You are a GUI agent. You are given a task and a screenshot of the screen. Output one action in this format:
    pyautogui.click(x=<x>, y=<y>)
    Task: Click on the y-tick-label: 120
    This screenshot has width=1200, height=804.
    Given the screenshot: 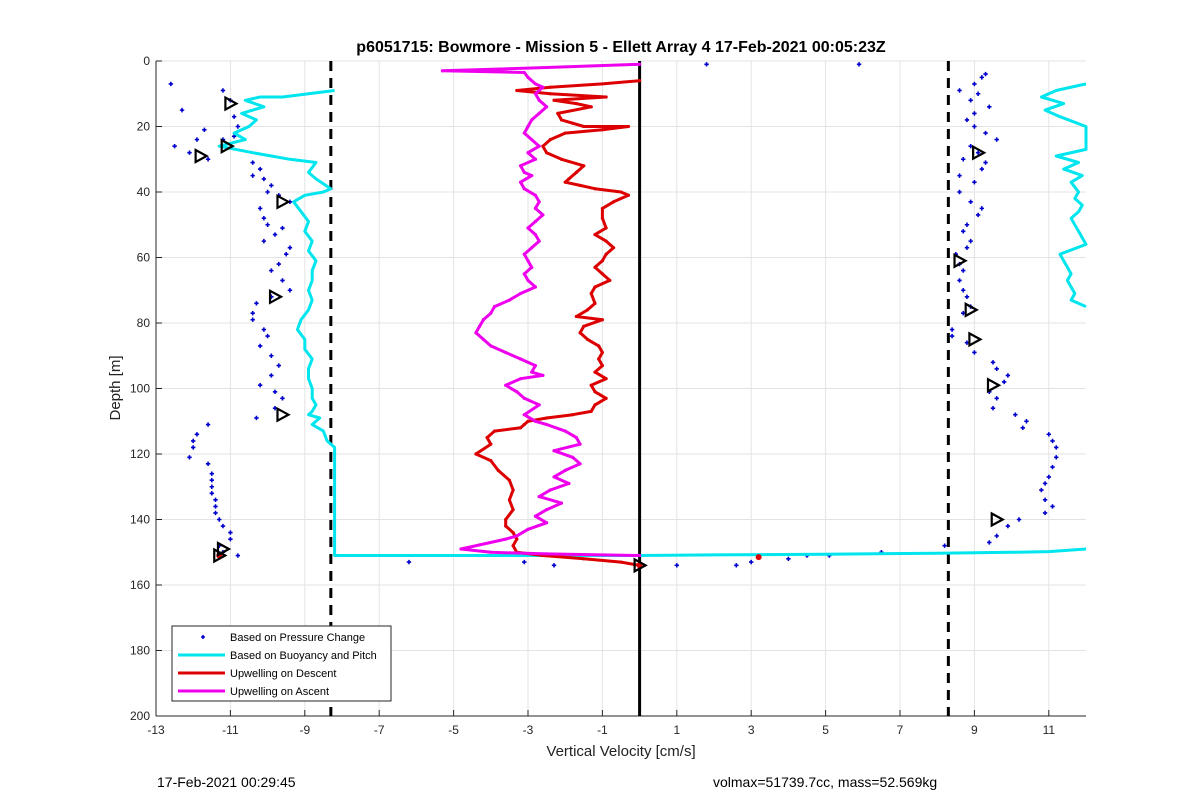 What is the action you would take?
    pyautogui.click(x=140, y=454)
    